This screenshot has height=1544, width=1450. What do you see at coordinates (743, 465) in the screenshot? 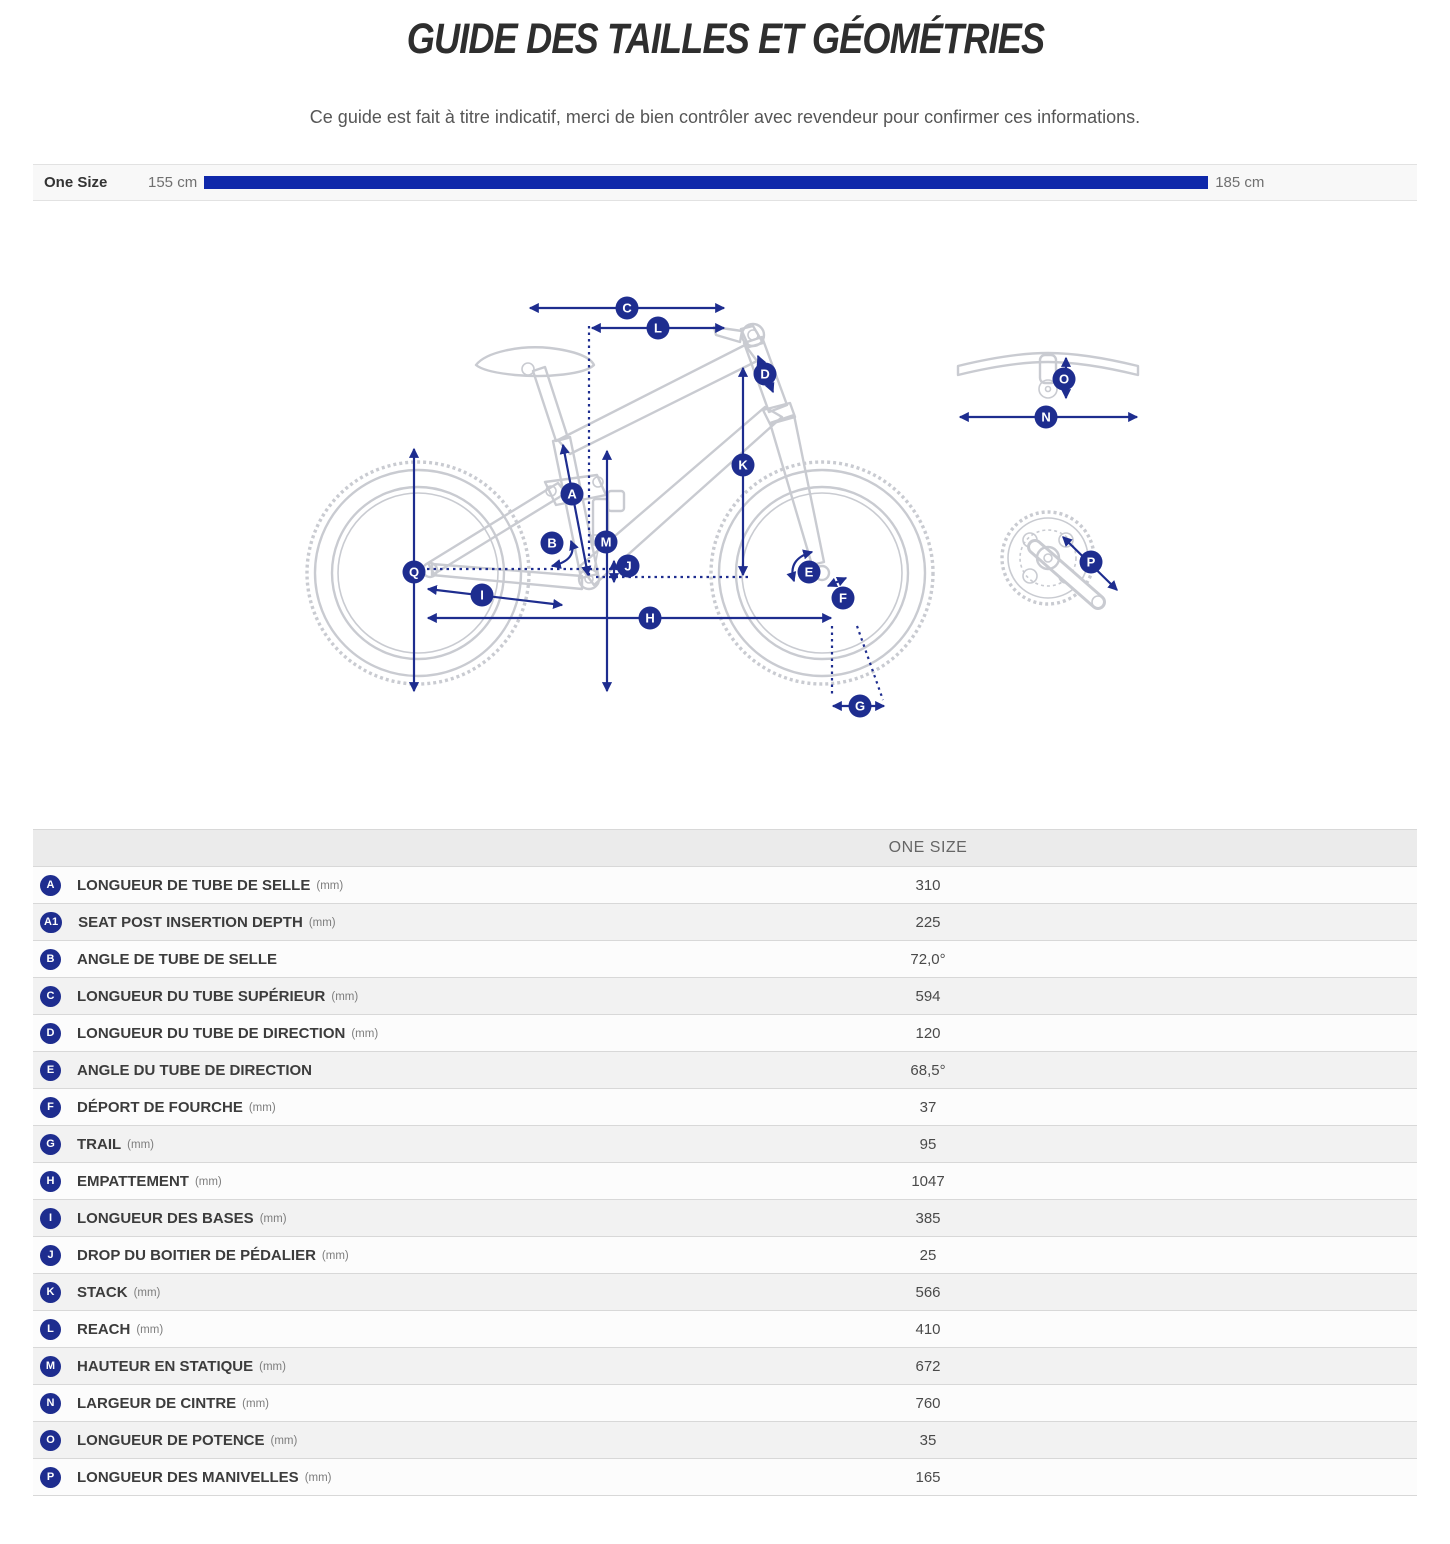
I see `diagram-marker-k: K` at bounding box center [743, 465].